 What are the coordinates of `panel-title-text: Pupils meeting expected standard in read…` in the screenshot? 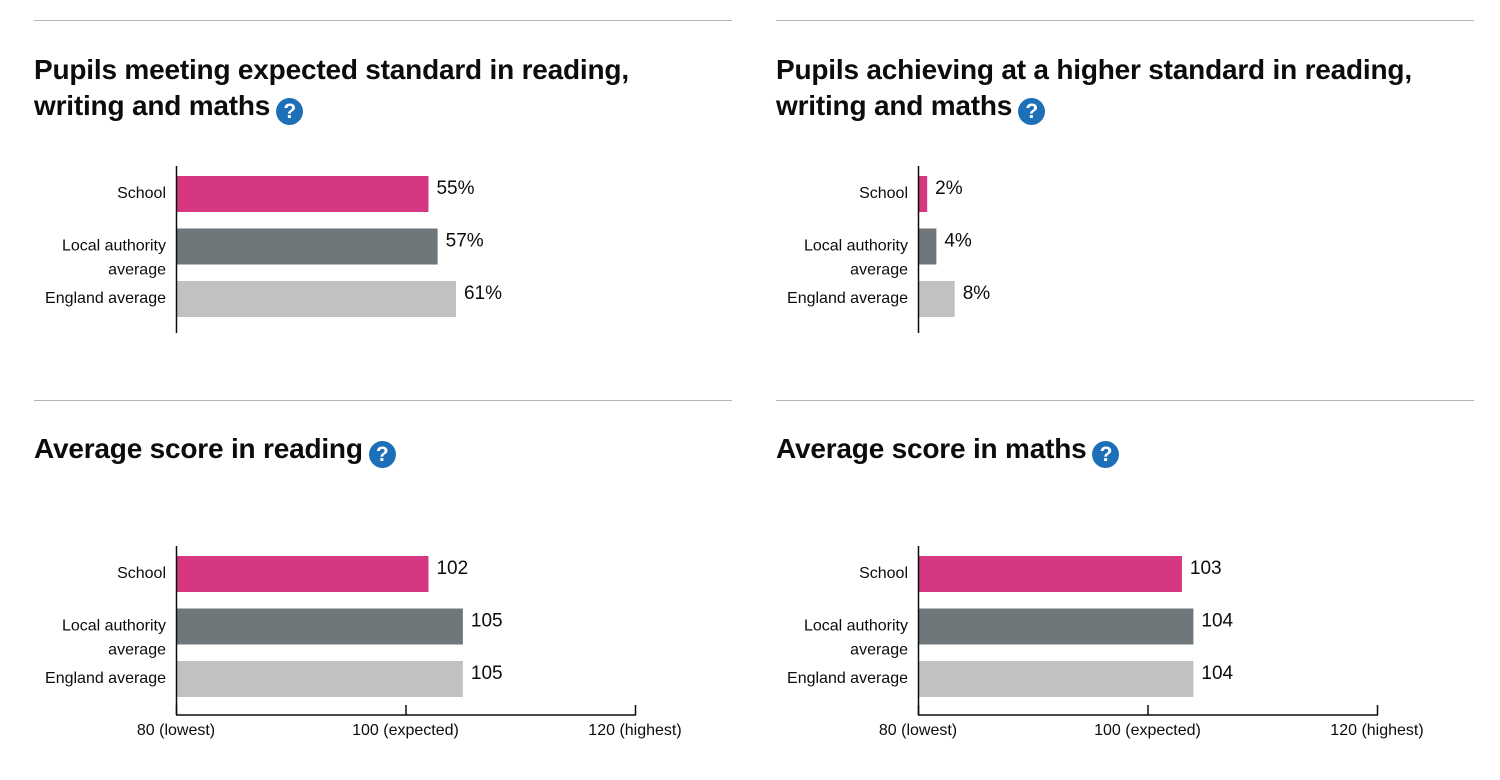 It's located at (331, 87).